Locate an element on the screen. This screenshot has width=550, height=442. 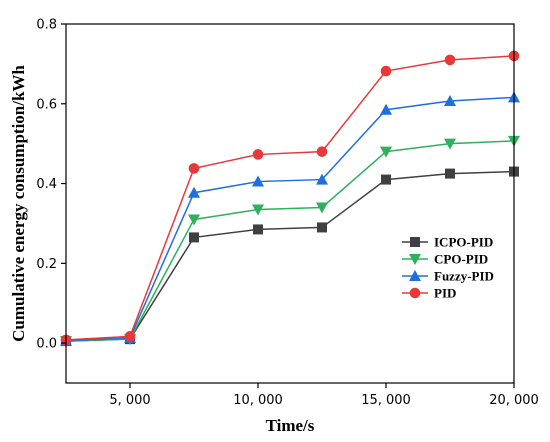
x-axis-label: Time/s is located at coordinates (290, 425).